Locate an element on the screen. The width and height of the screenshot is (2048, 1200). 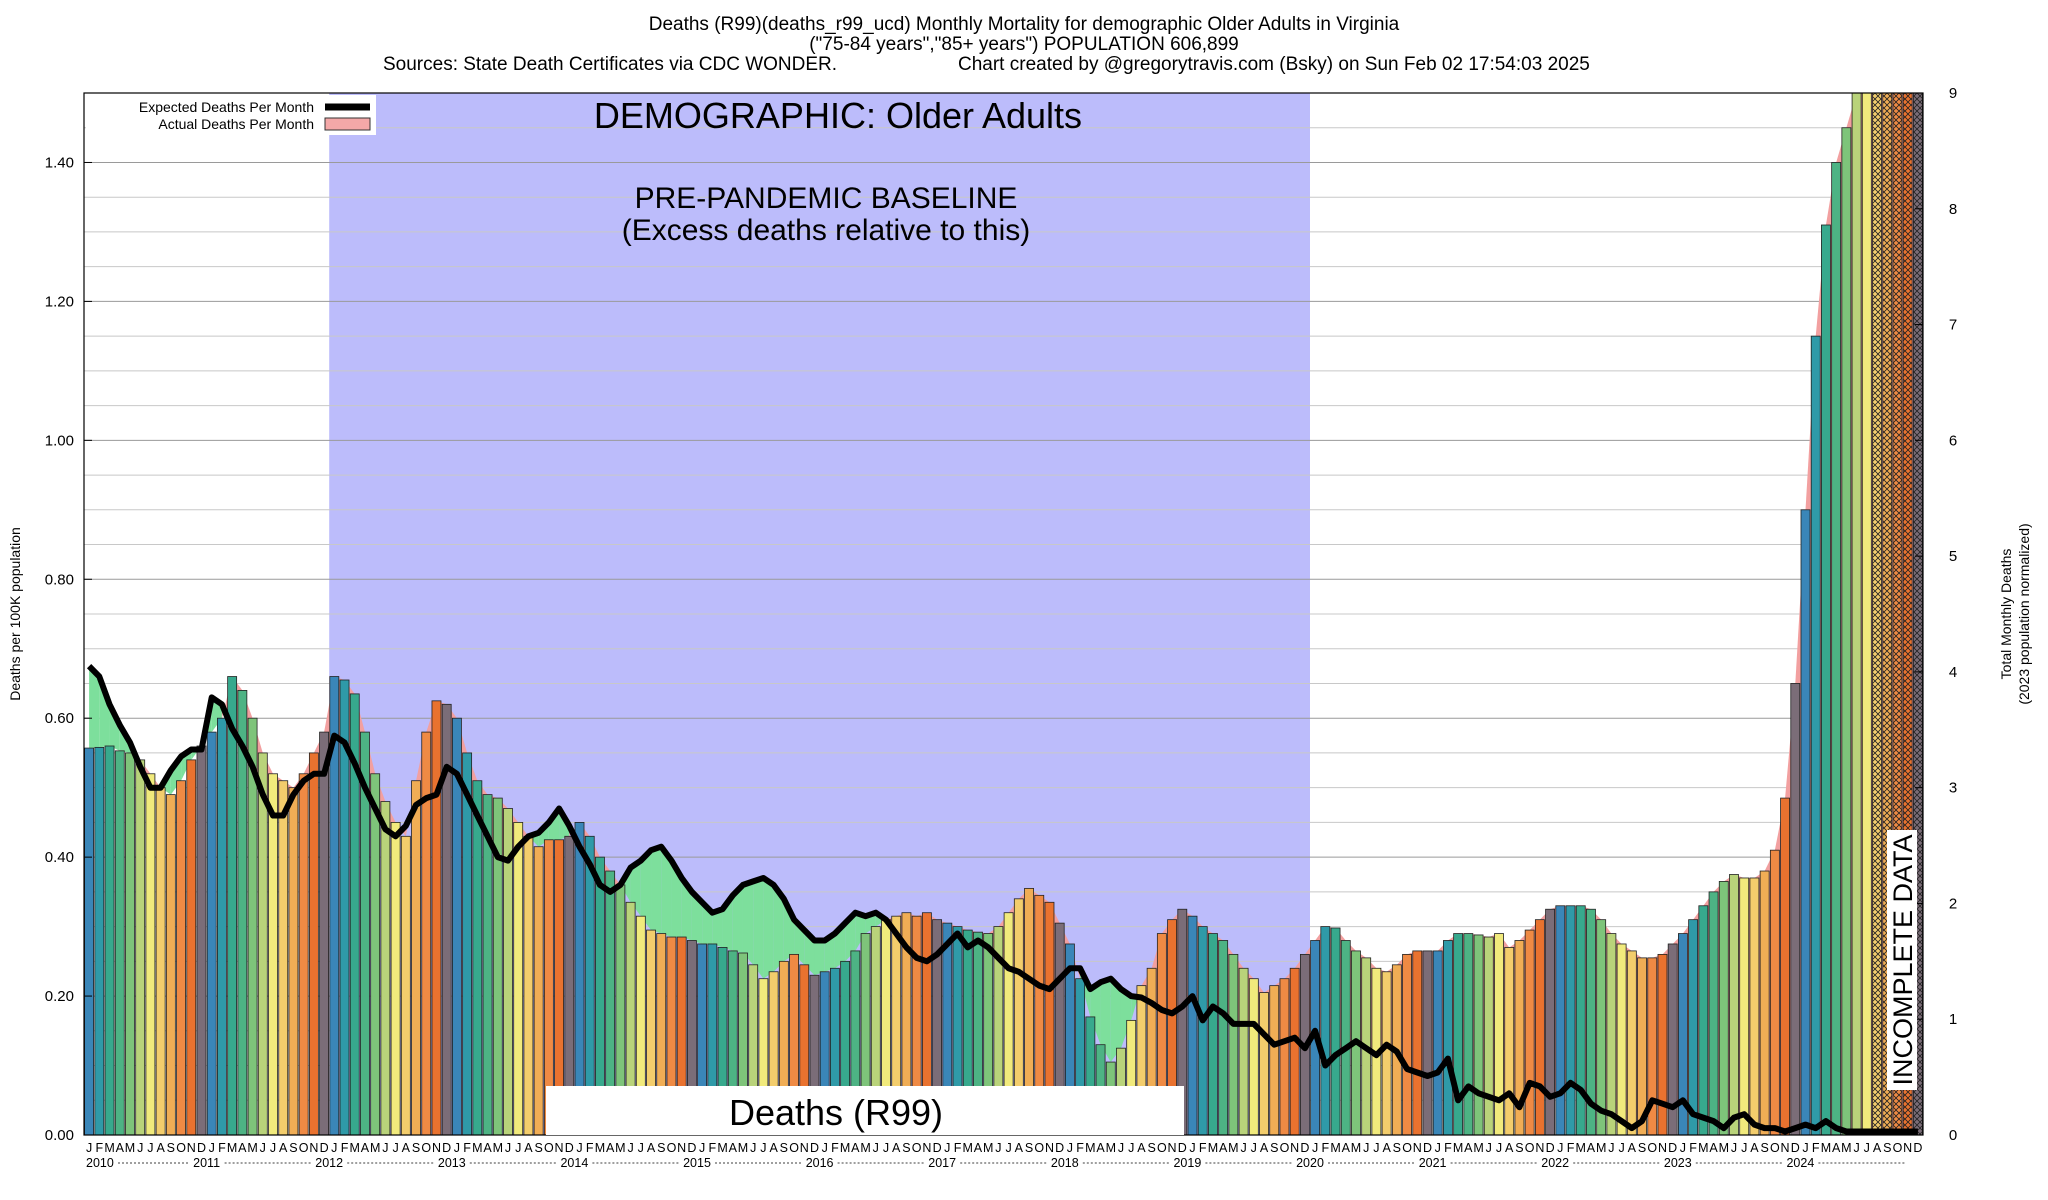
incomplete-label-box is located at coordinates (1902, 960).